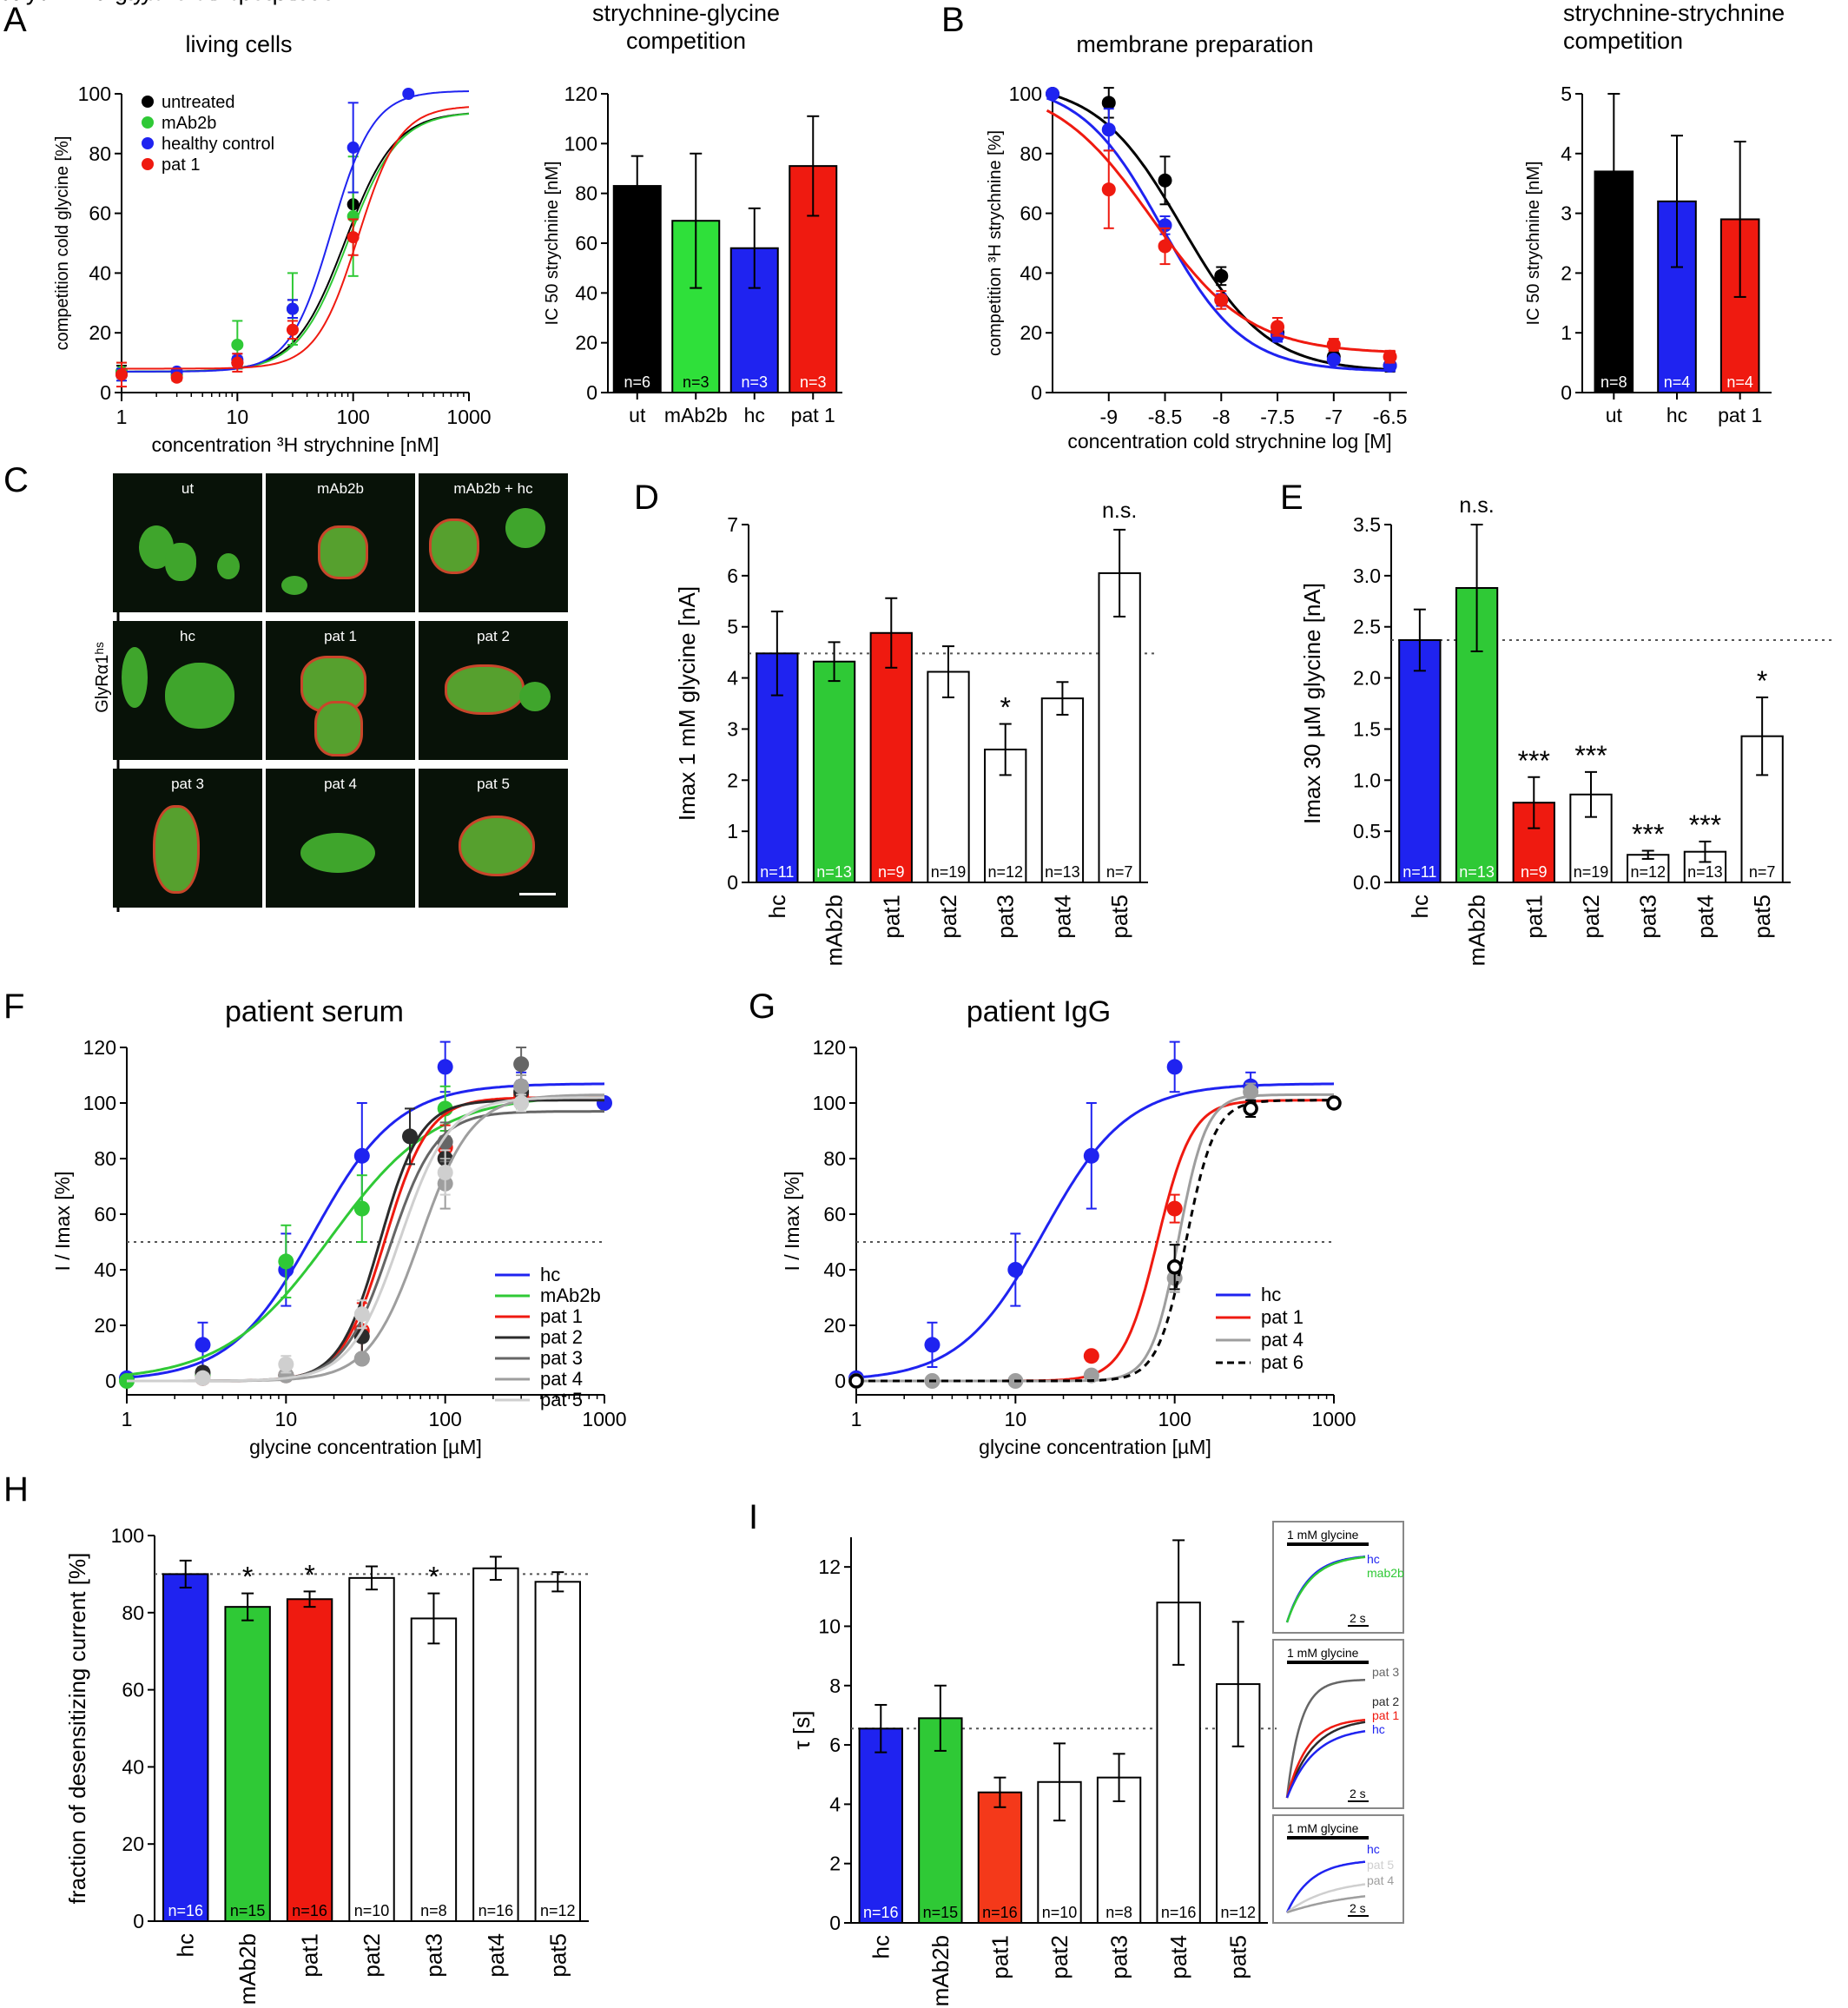 The height and width of the screenshot is (2008, 1848). What do you see at coordinates (581, 94) in the screenshot?
I see `A2-y-tick-label: 120` at bounding box center [581, 94].